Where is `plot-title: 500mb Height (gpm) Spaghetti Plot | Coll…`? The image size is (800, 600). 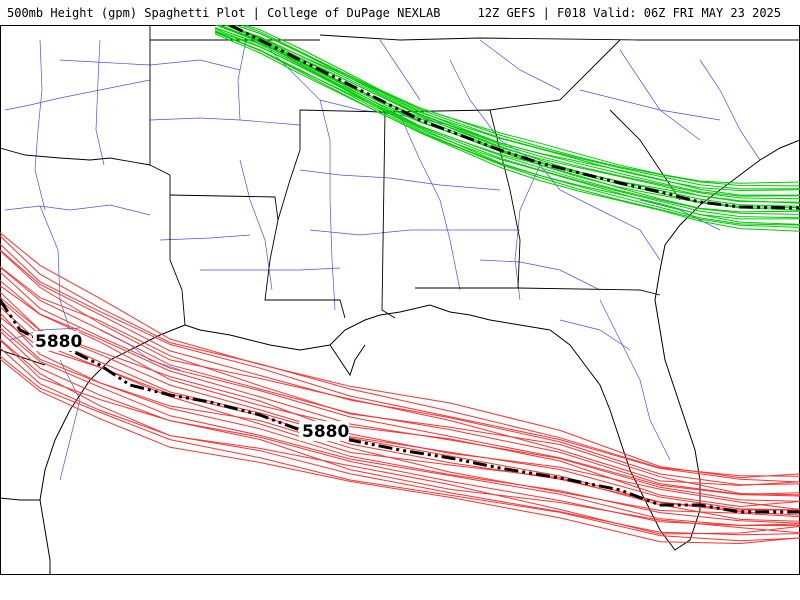
plot-title: 500mb Height (gpm) Spaghetti Plot | Coll… is located at coordinates (224, 13).